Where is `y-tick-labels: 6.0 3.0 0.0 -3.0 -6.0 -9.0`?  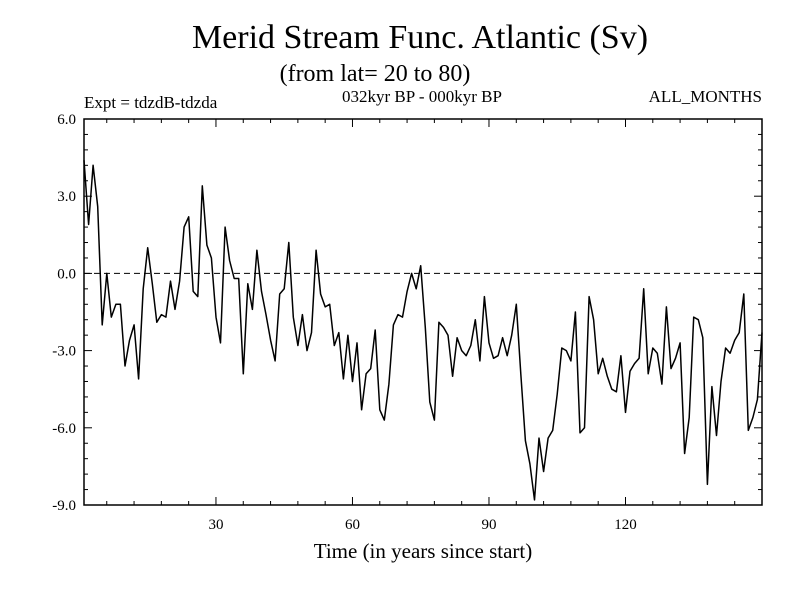
y-tick-labels: 6.0 3.0 0.0 -3.0 -6.0 -9.0 is located at coordinates (64, 313).